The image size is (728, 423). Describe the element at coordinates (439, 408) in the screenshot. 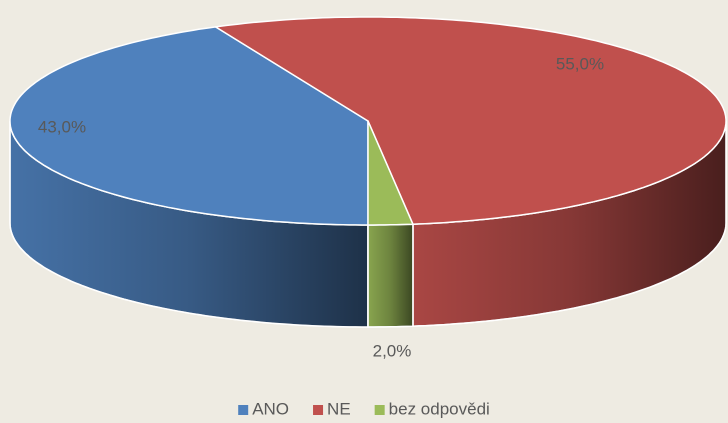

I see `legend-label: bez odpovědi` at that location.